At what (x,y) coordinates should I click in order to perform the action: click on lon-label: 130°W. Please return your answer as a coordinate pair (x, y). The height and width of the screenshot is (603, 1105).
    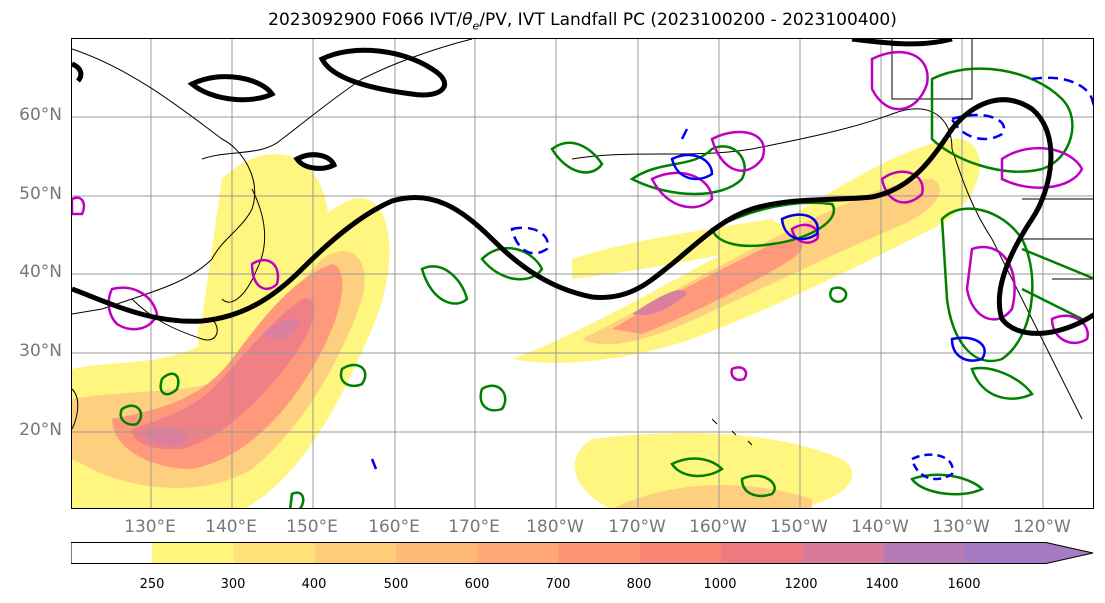
    Looking at the image, I should click on (961, 527).